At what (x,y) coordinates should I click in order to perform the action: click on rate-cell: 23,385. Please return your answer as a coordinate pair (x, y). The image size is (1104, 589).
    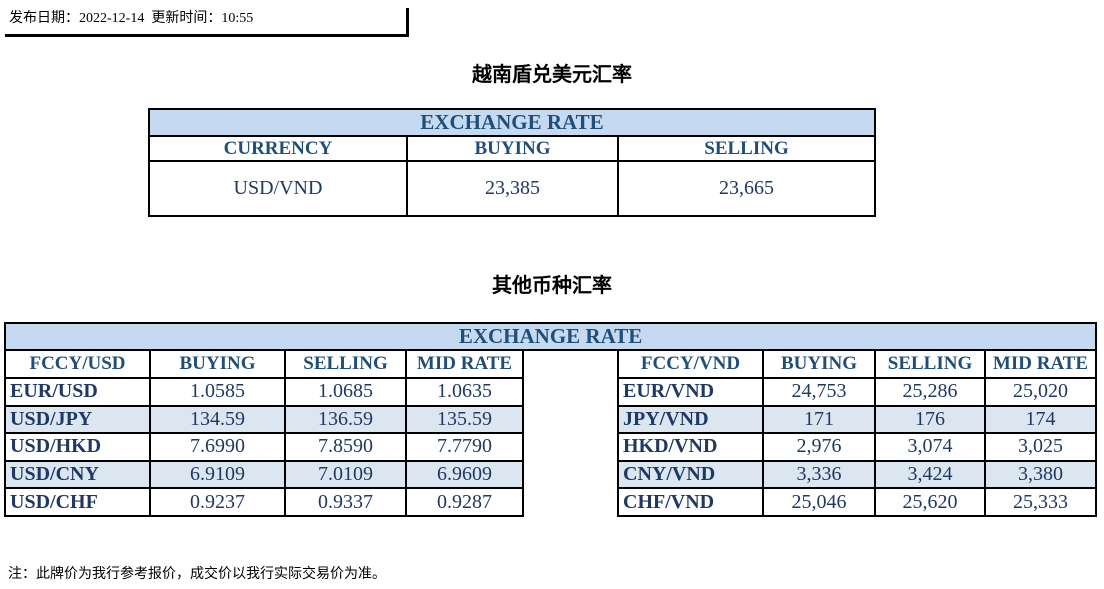
    Looking at the image, I should click on (512, 188).